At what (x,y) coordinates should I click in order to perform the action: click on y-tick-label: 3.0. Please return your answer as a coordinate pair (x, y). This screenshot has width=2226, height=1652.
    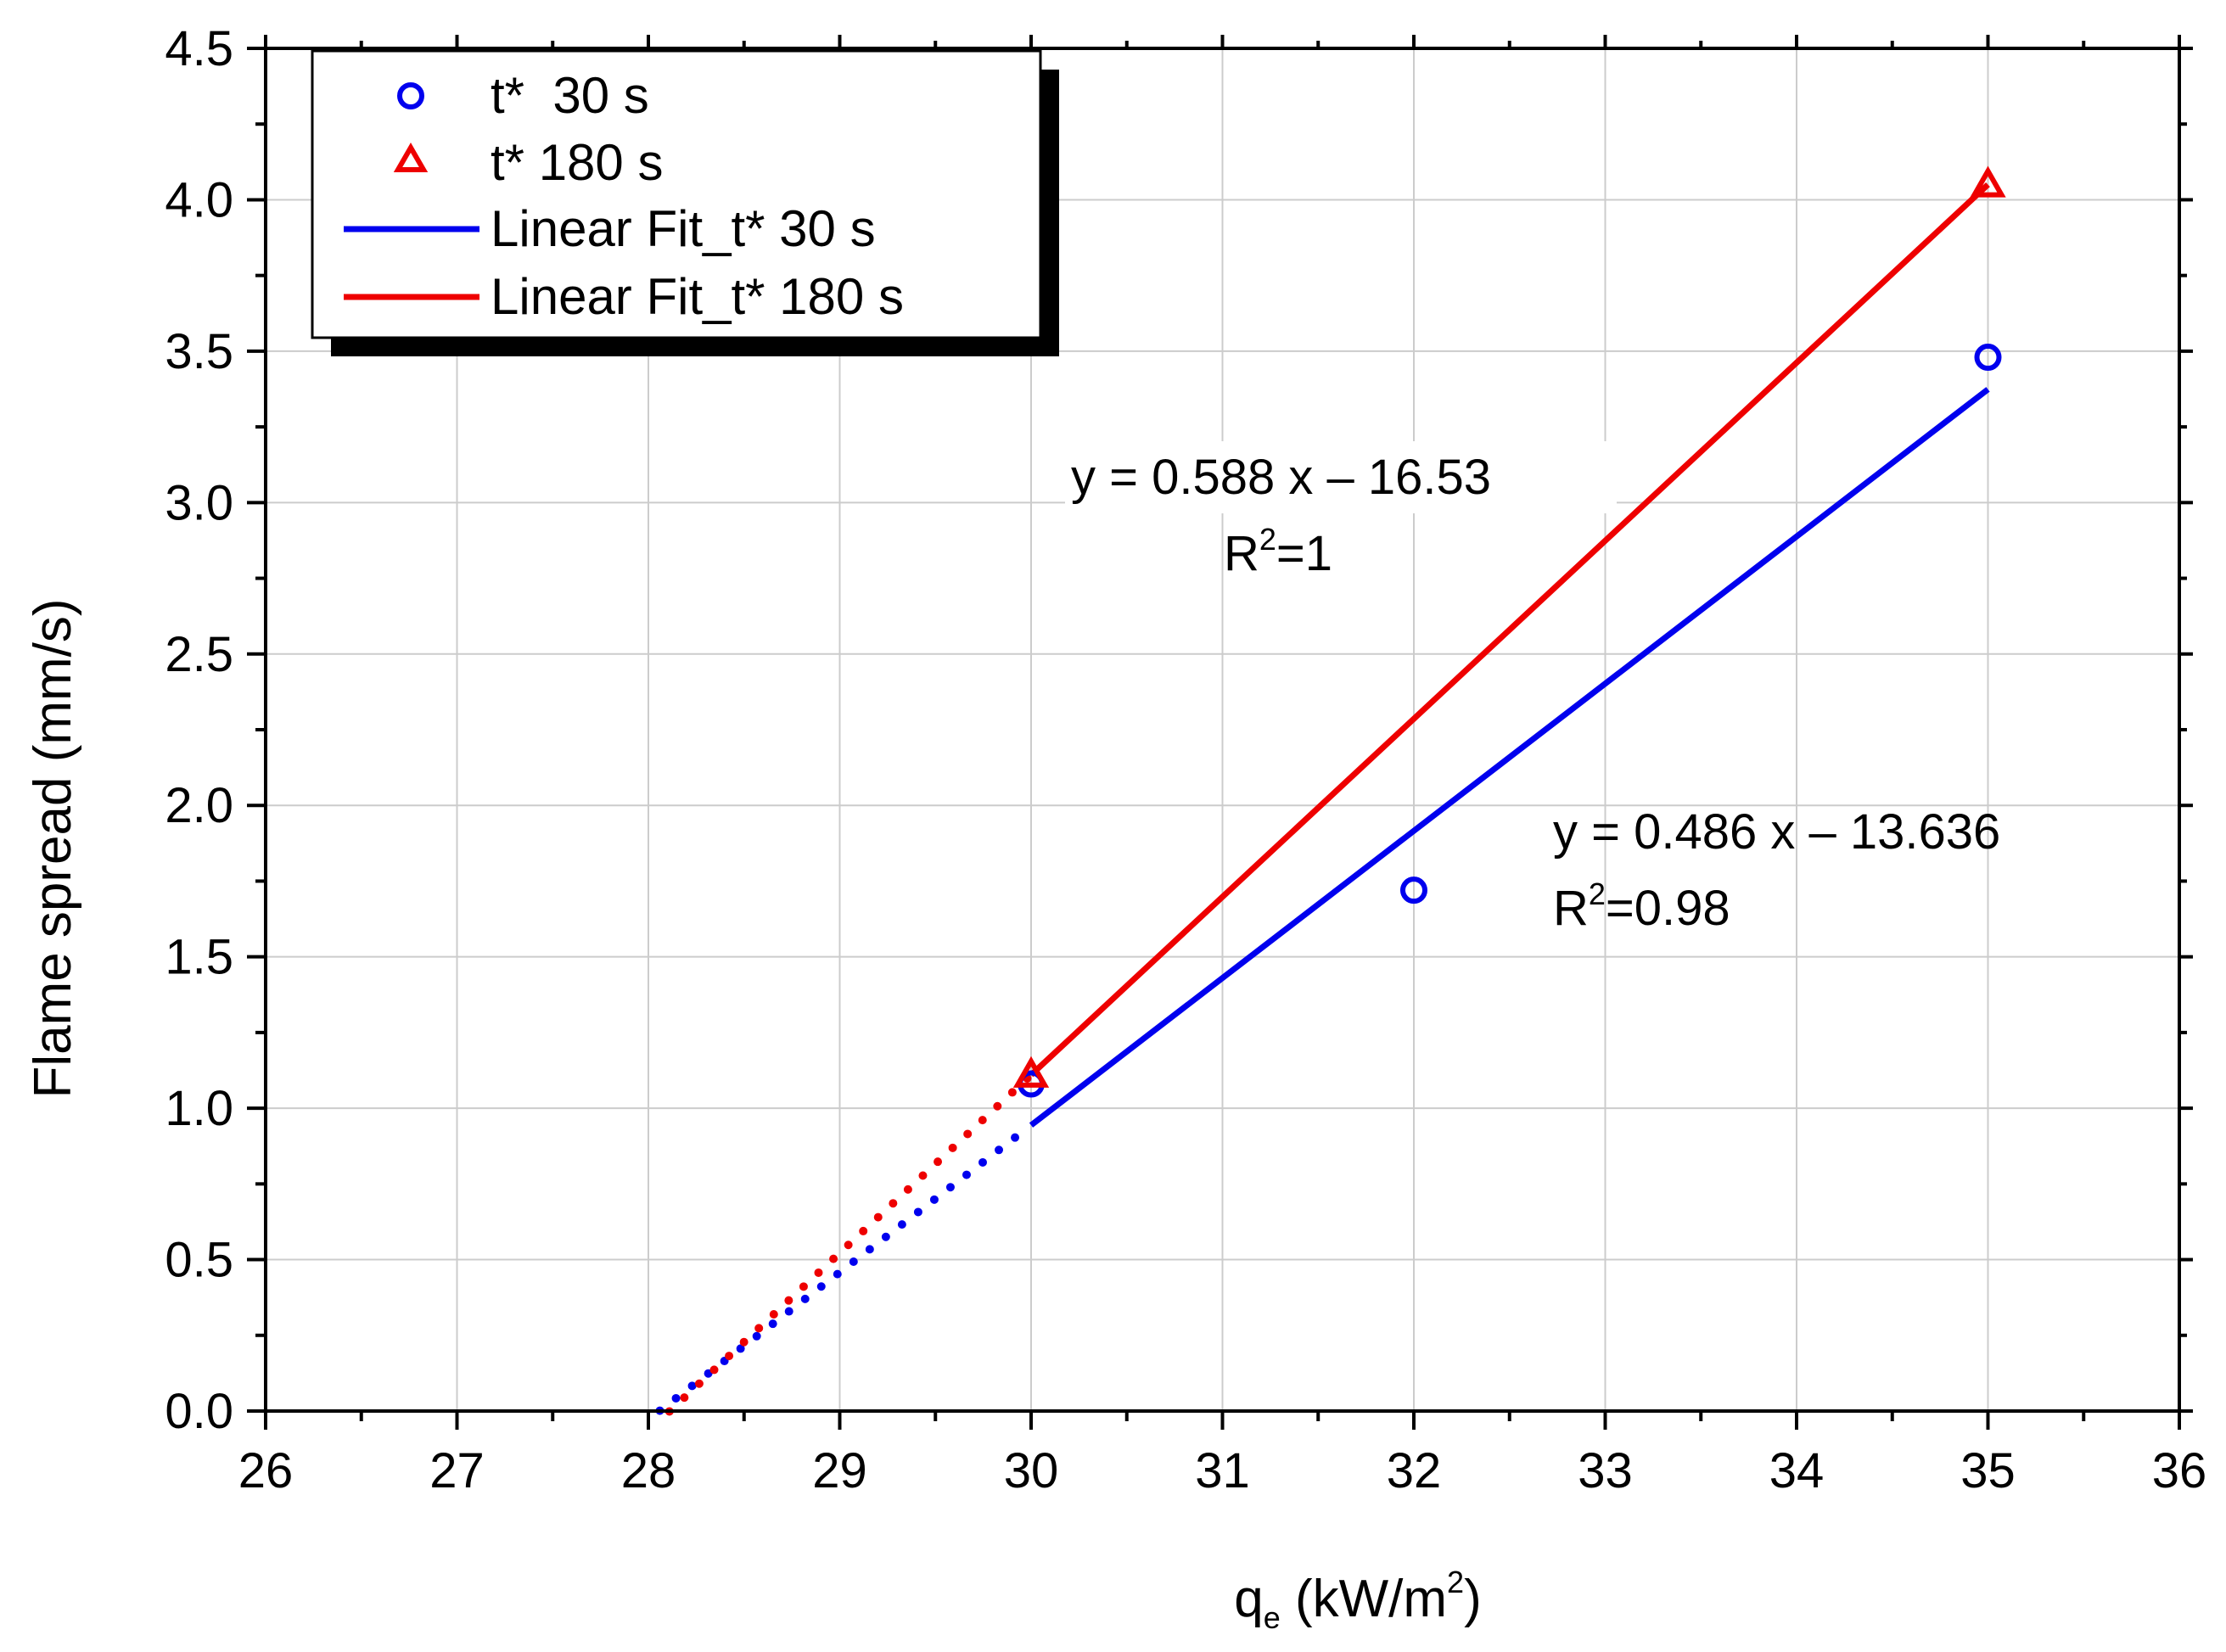
    Looking at the image, I should click on (199, 503).